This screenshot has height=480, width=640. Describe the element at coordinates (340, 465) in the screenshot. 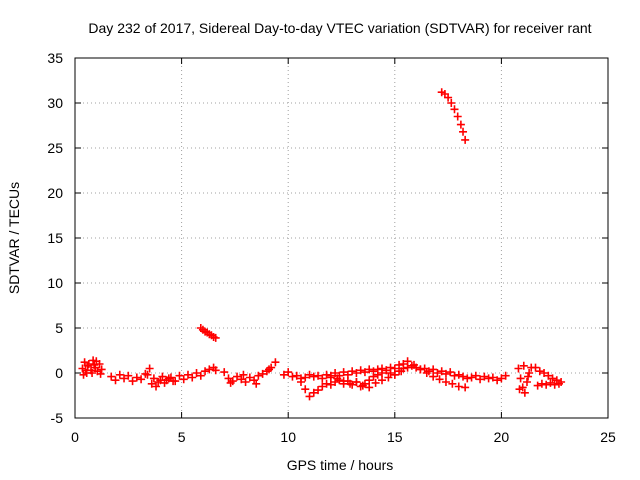

I see `x-axis-label: GPS time / hours` at that location.